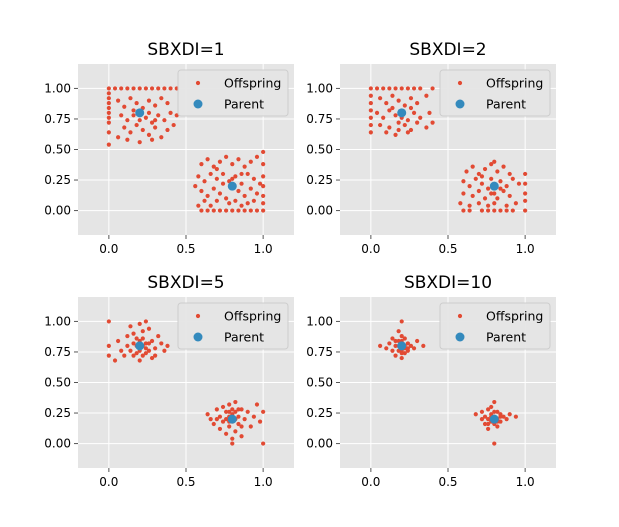 Image resolution: width=619 pixels, height=527 pixels. I want to click on y-tick-label: 0.75, so click(319, 352).